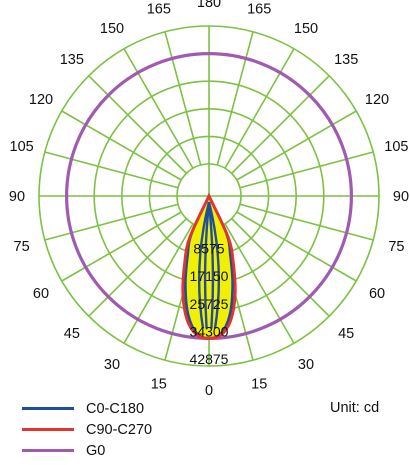 The height and width of the screenshot is (465, 410). What do you see at coordinates (377, 294) in the screenshot?
I see `angle-tick-label-60-right: 60` at bounding box center [377, 294].